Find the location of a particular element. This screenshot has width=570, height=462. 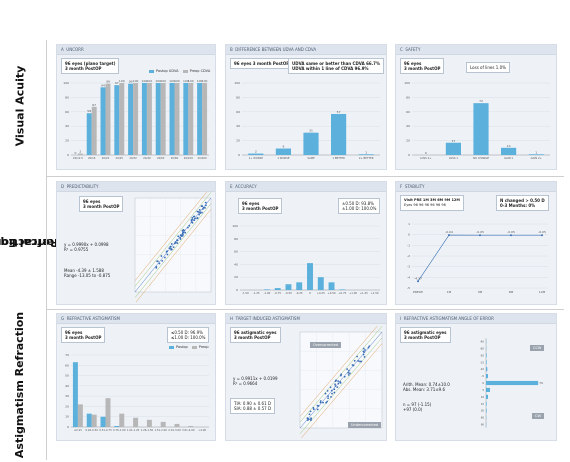

x-tick-label: 6M is located at coordinates (511, 292).